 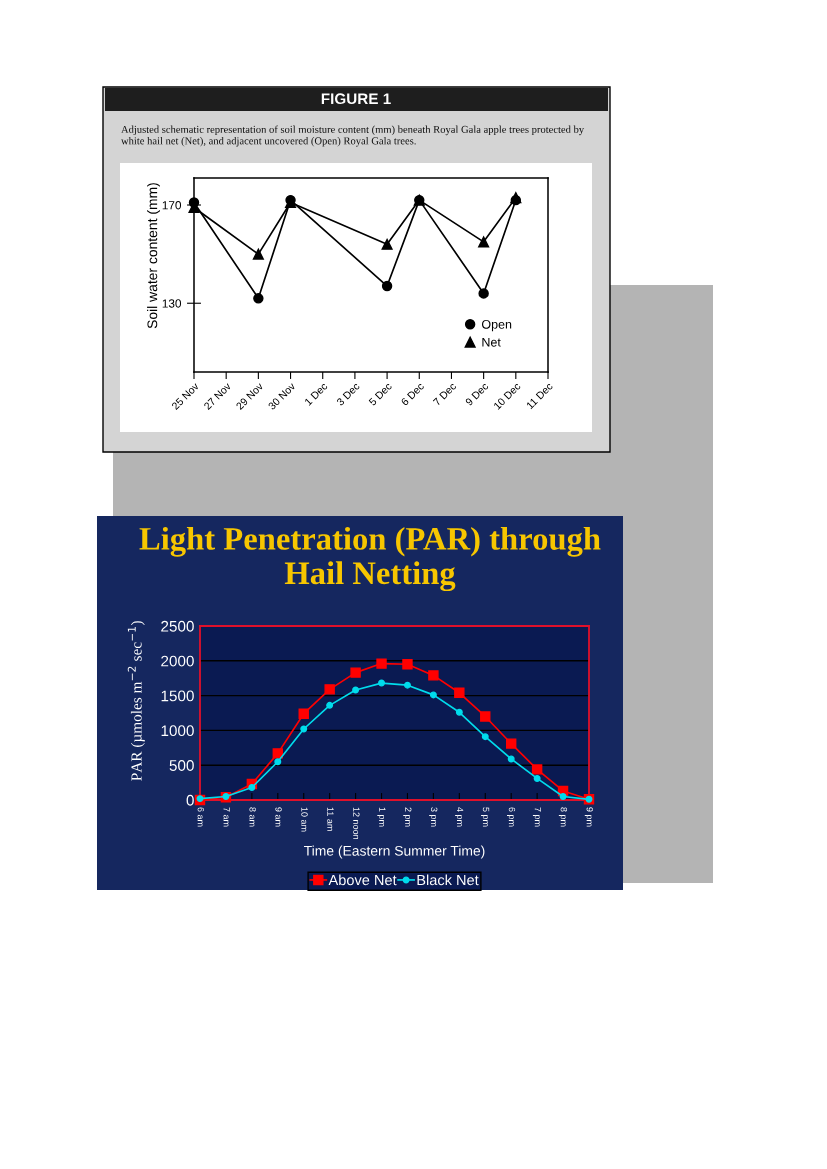 What do you see at coordinates (380, 394) in the screenshot?
I see `x-tick-label: 5 Dec` at bounding box center [380, 394].